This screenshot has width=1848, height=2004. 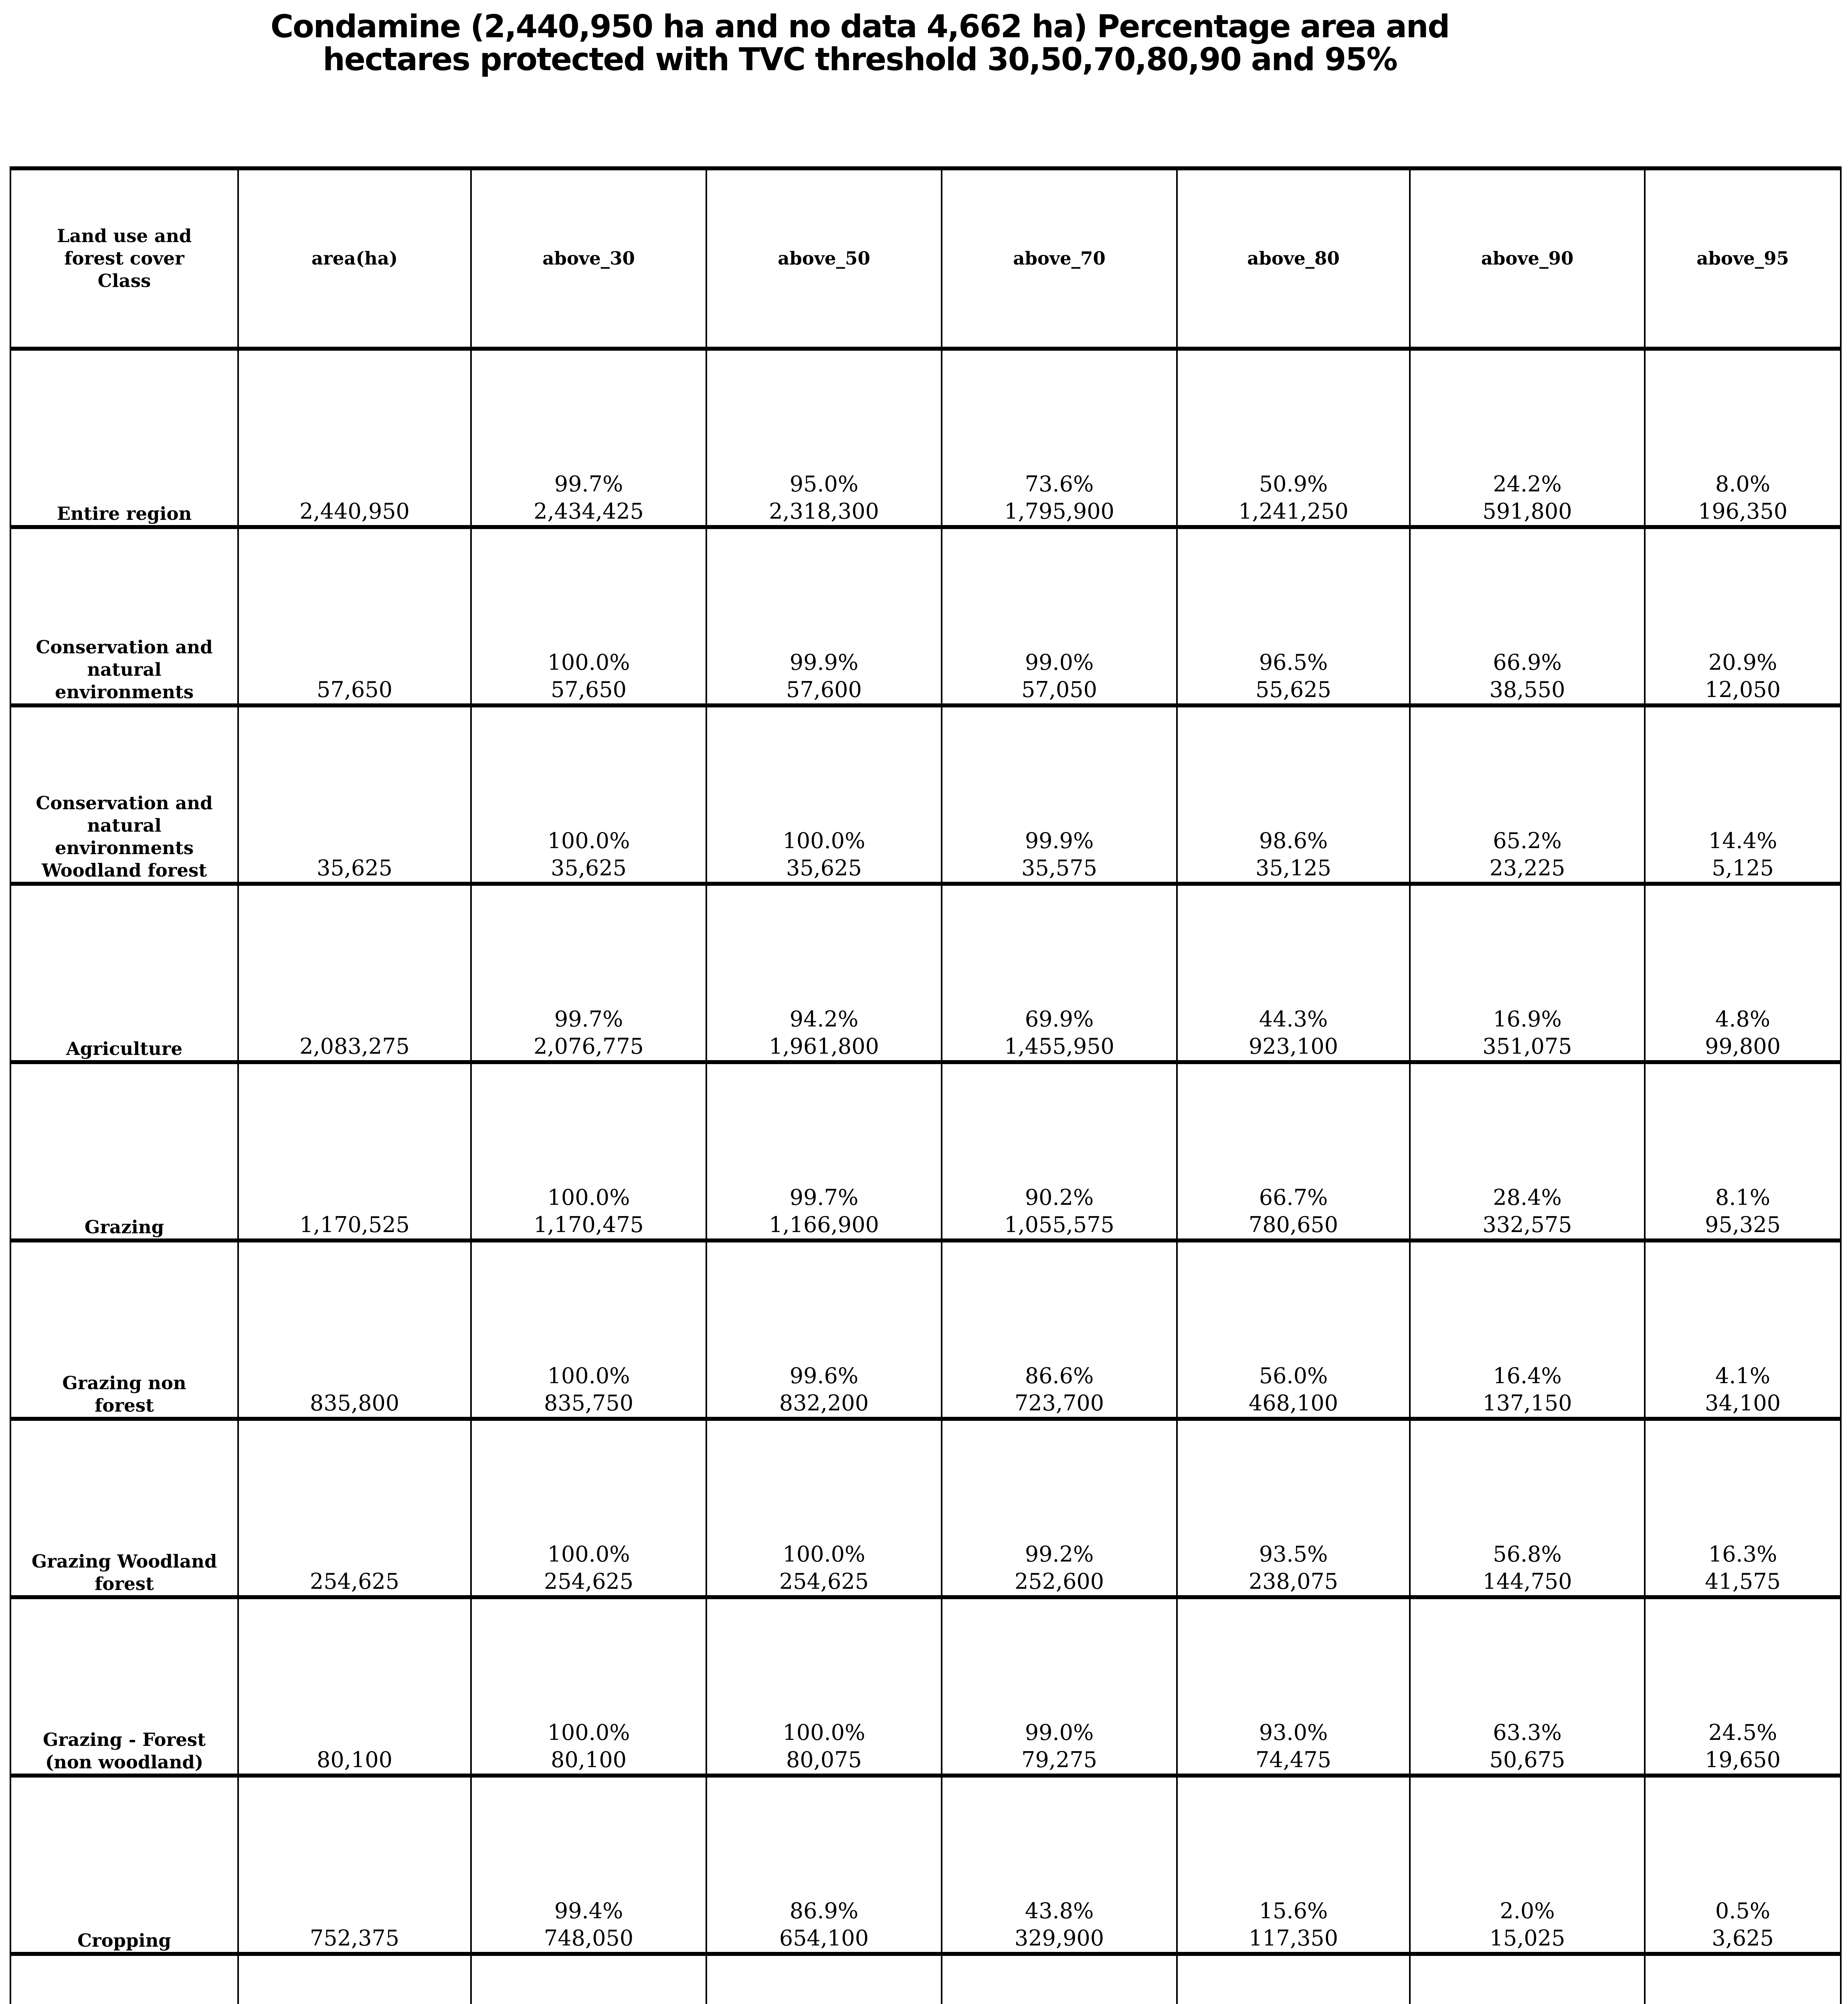 I want to click on threshold-cell: 0.5%825, so click(x=1743, y=1978).